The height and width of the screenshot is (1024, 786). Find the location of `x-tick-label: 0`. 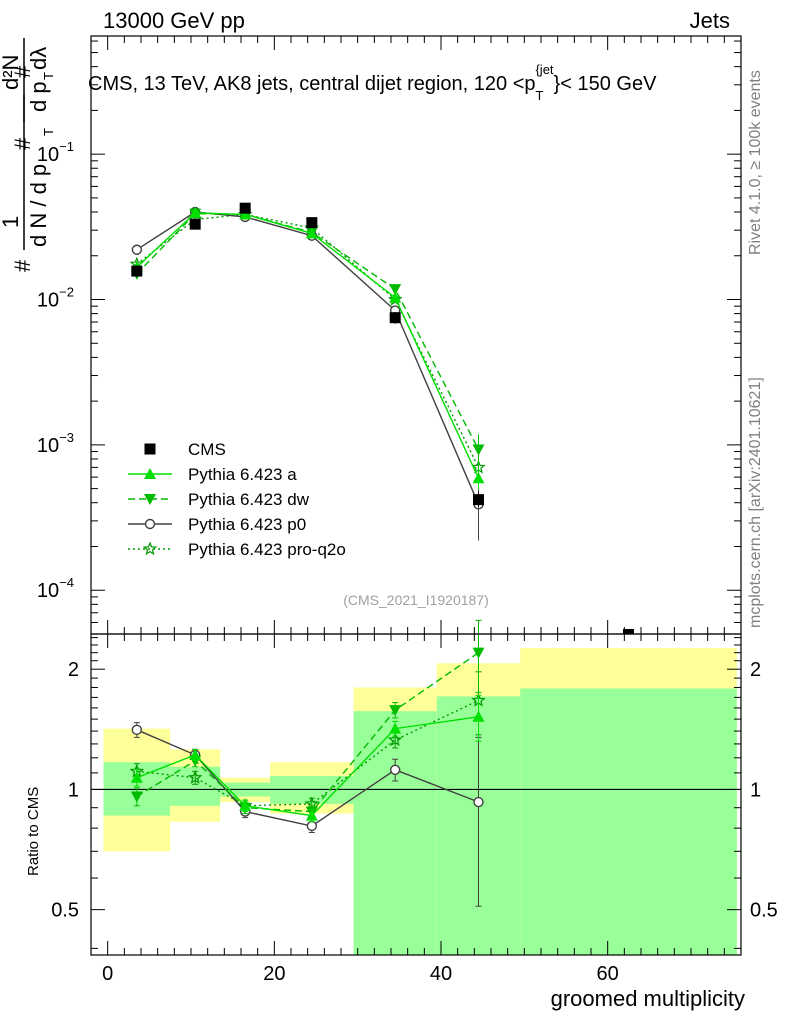

x-tick-label: 0 is located at coordinates (107, 974).